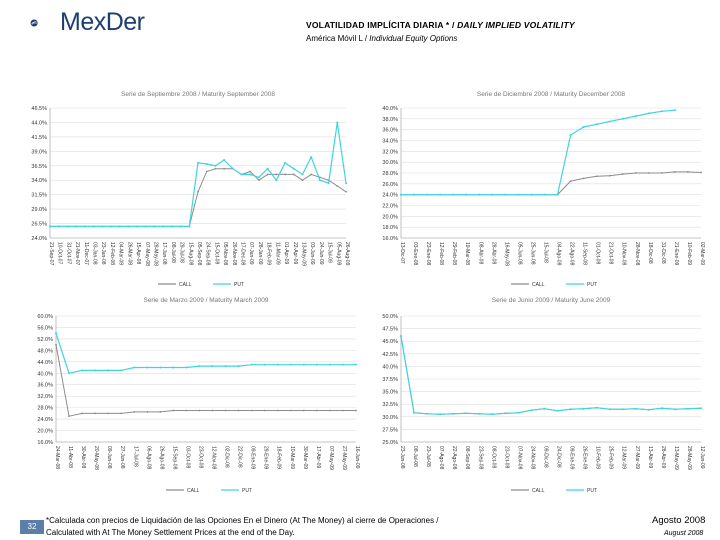 This screenshot has width=720, height=540. Describe the element at coordinates (454, 253) in the screenshot. I see `x-tick-label: 29-Feb-08` at that location.